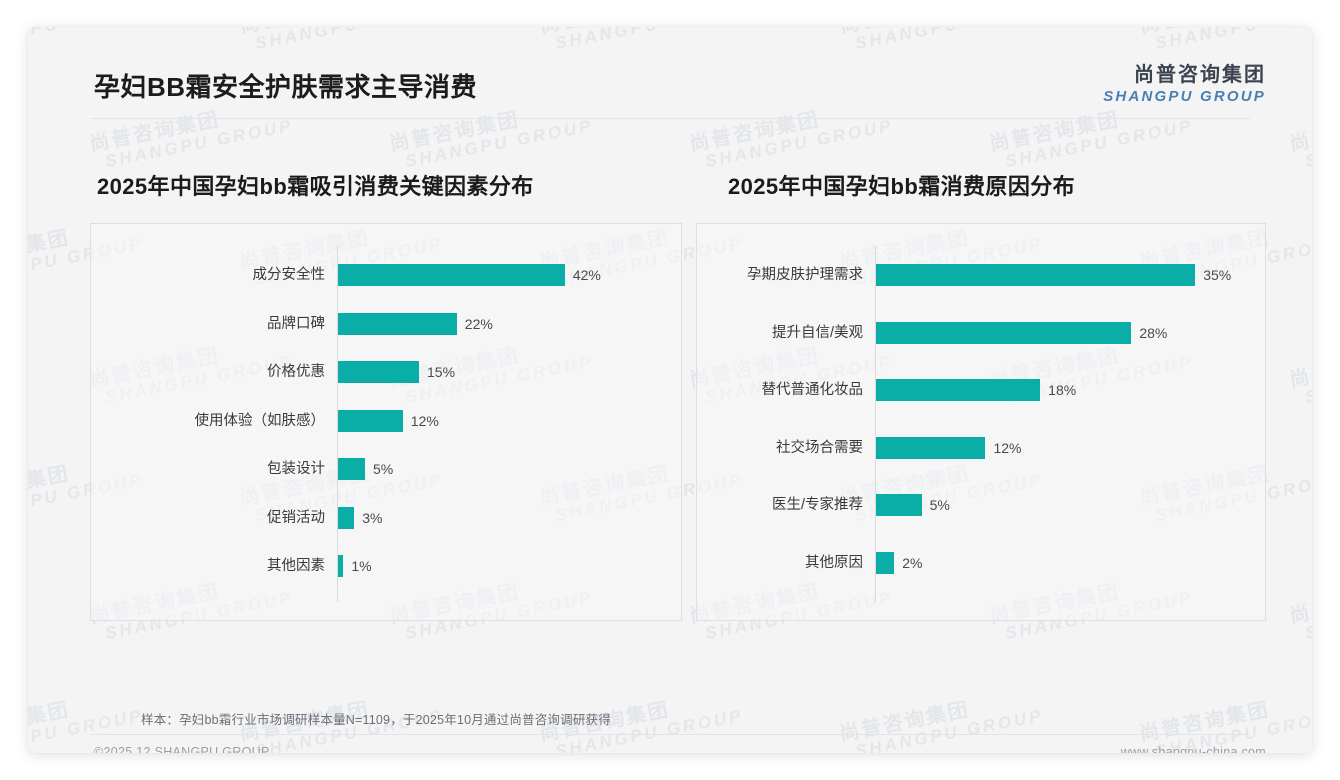 The image size is (1340, 780). I want to click on header-divider, so click(670, 118).